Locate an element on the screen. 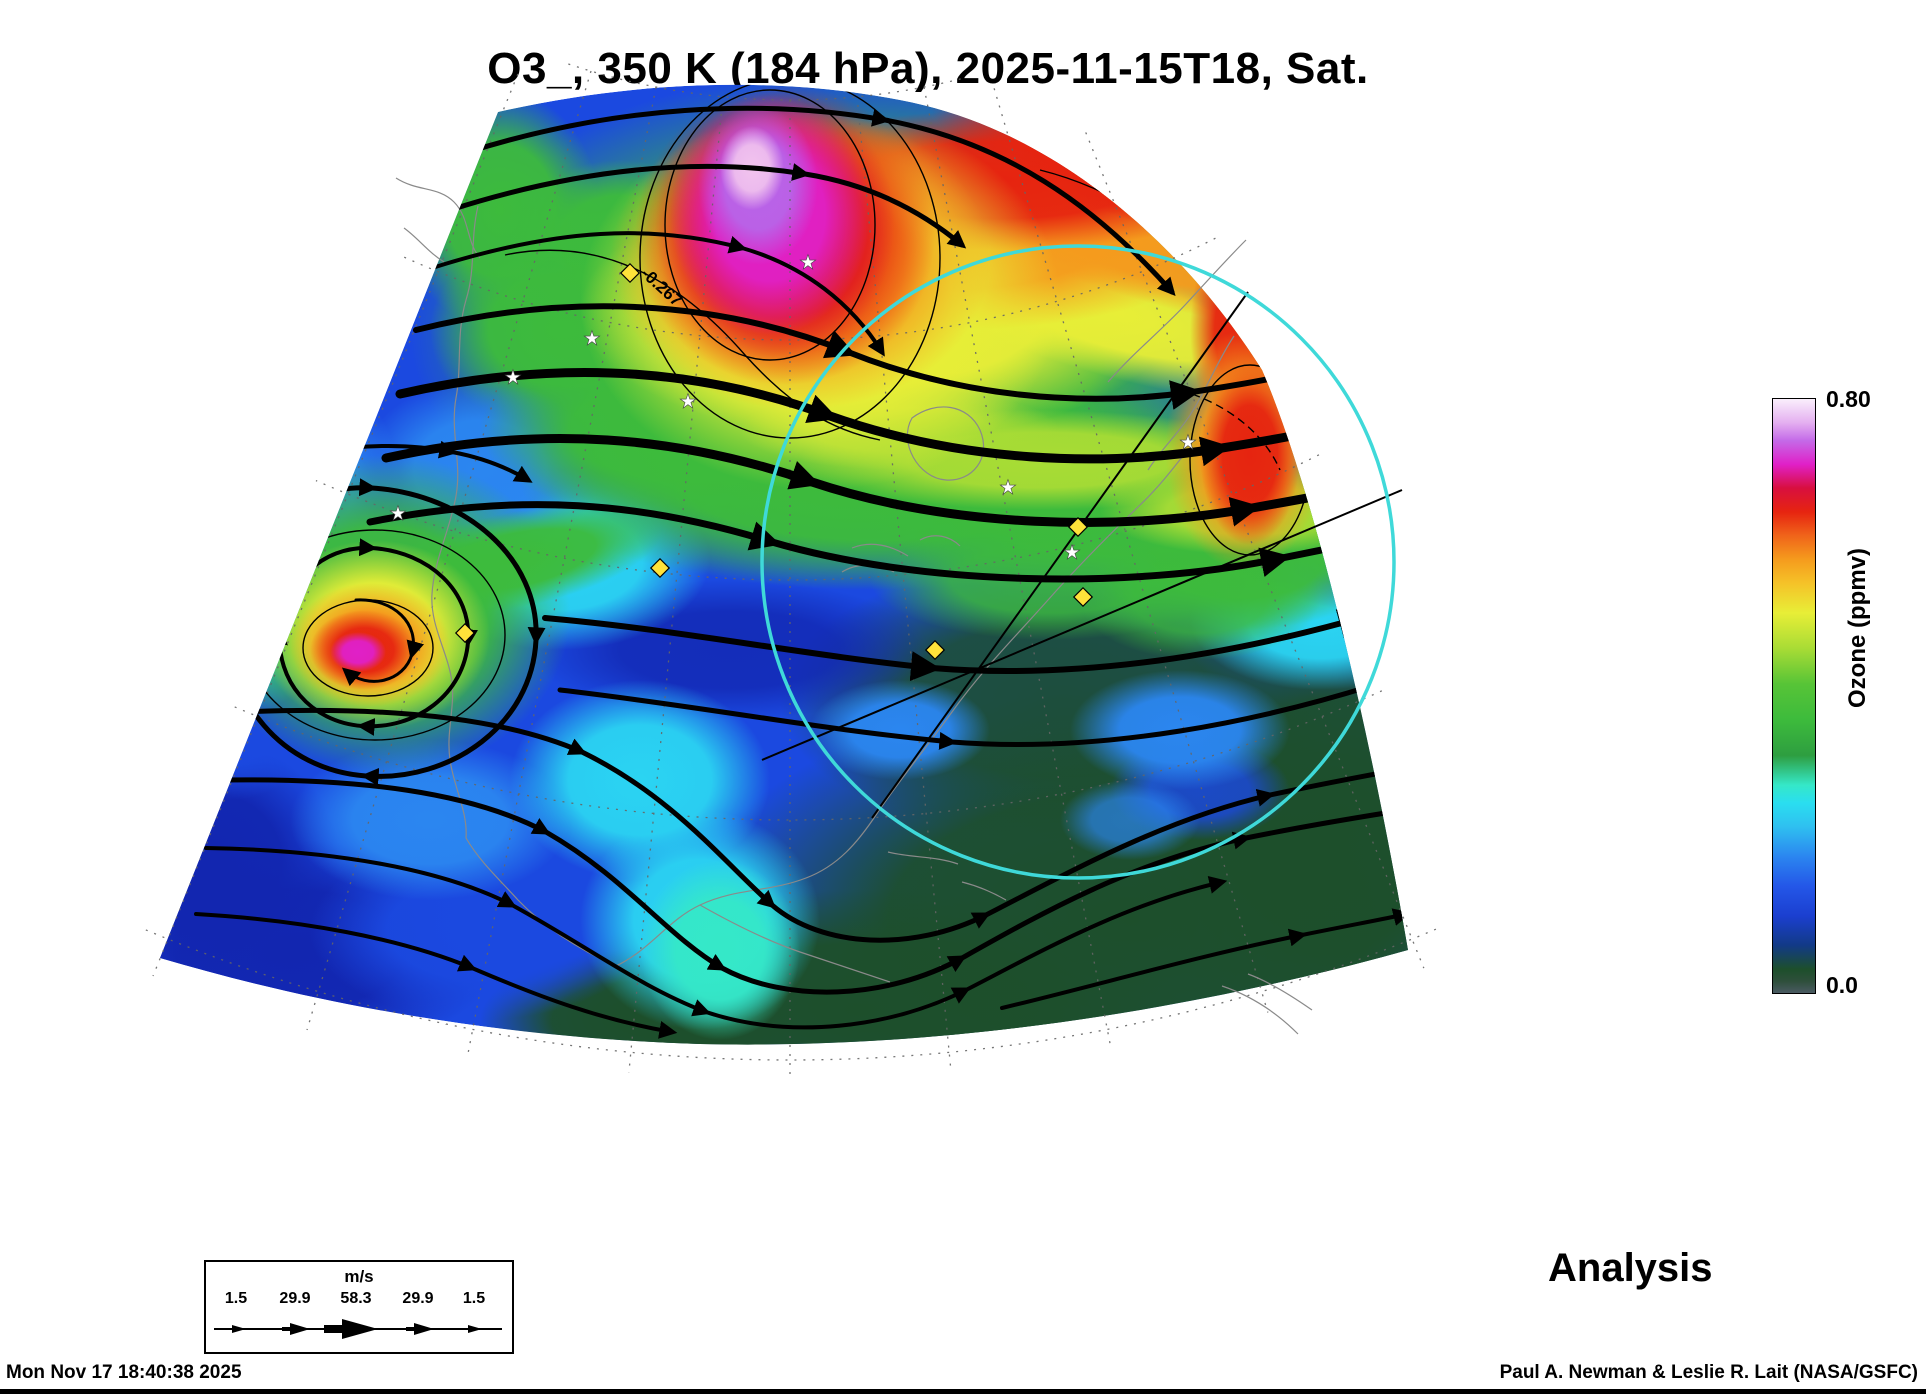  cross-section-lines is located at coordinates (1082, 555).